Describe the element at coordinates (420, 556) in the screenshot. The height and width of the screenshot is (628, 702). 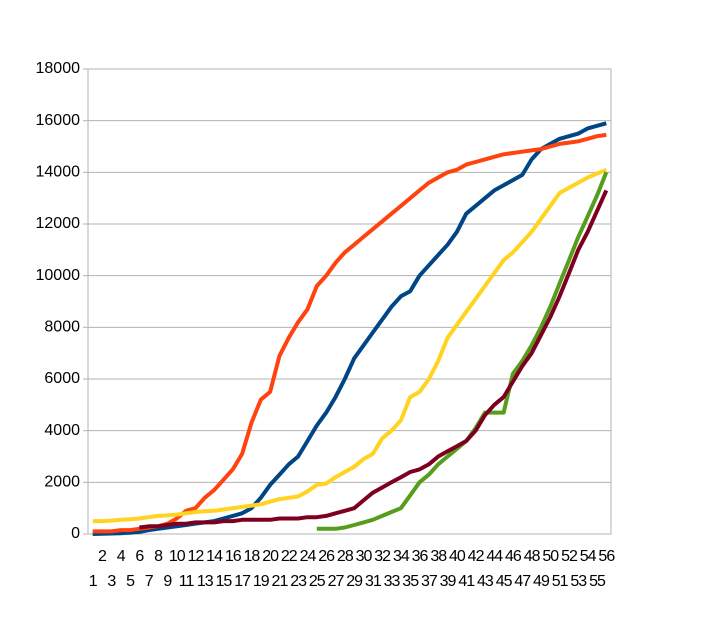
I see `x-tick-label: 36` at that location.